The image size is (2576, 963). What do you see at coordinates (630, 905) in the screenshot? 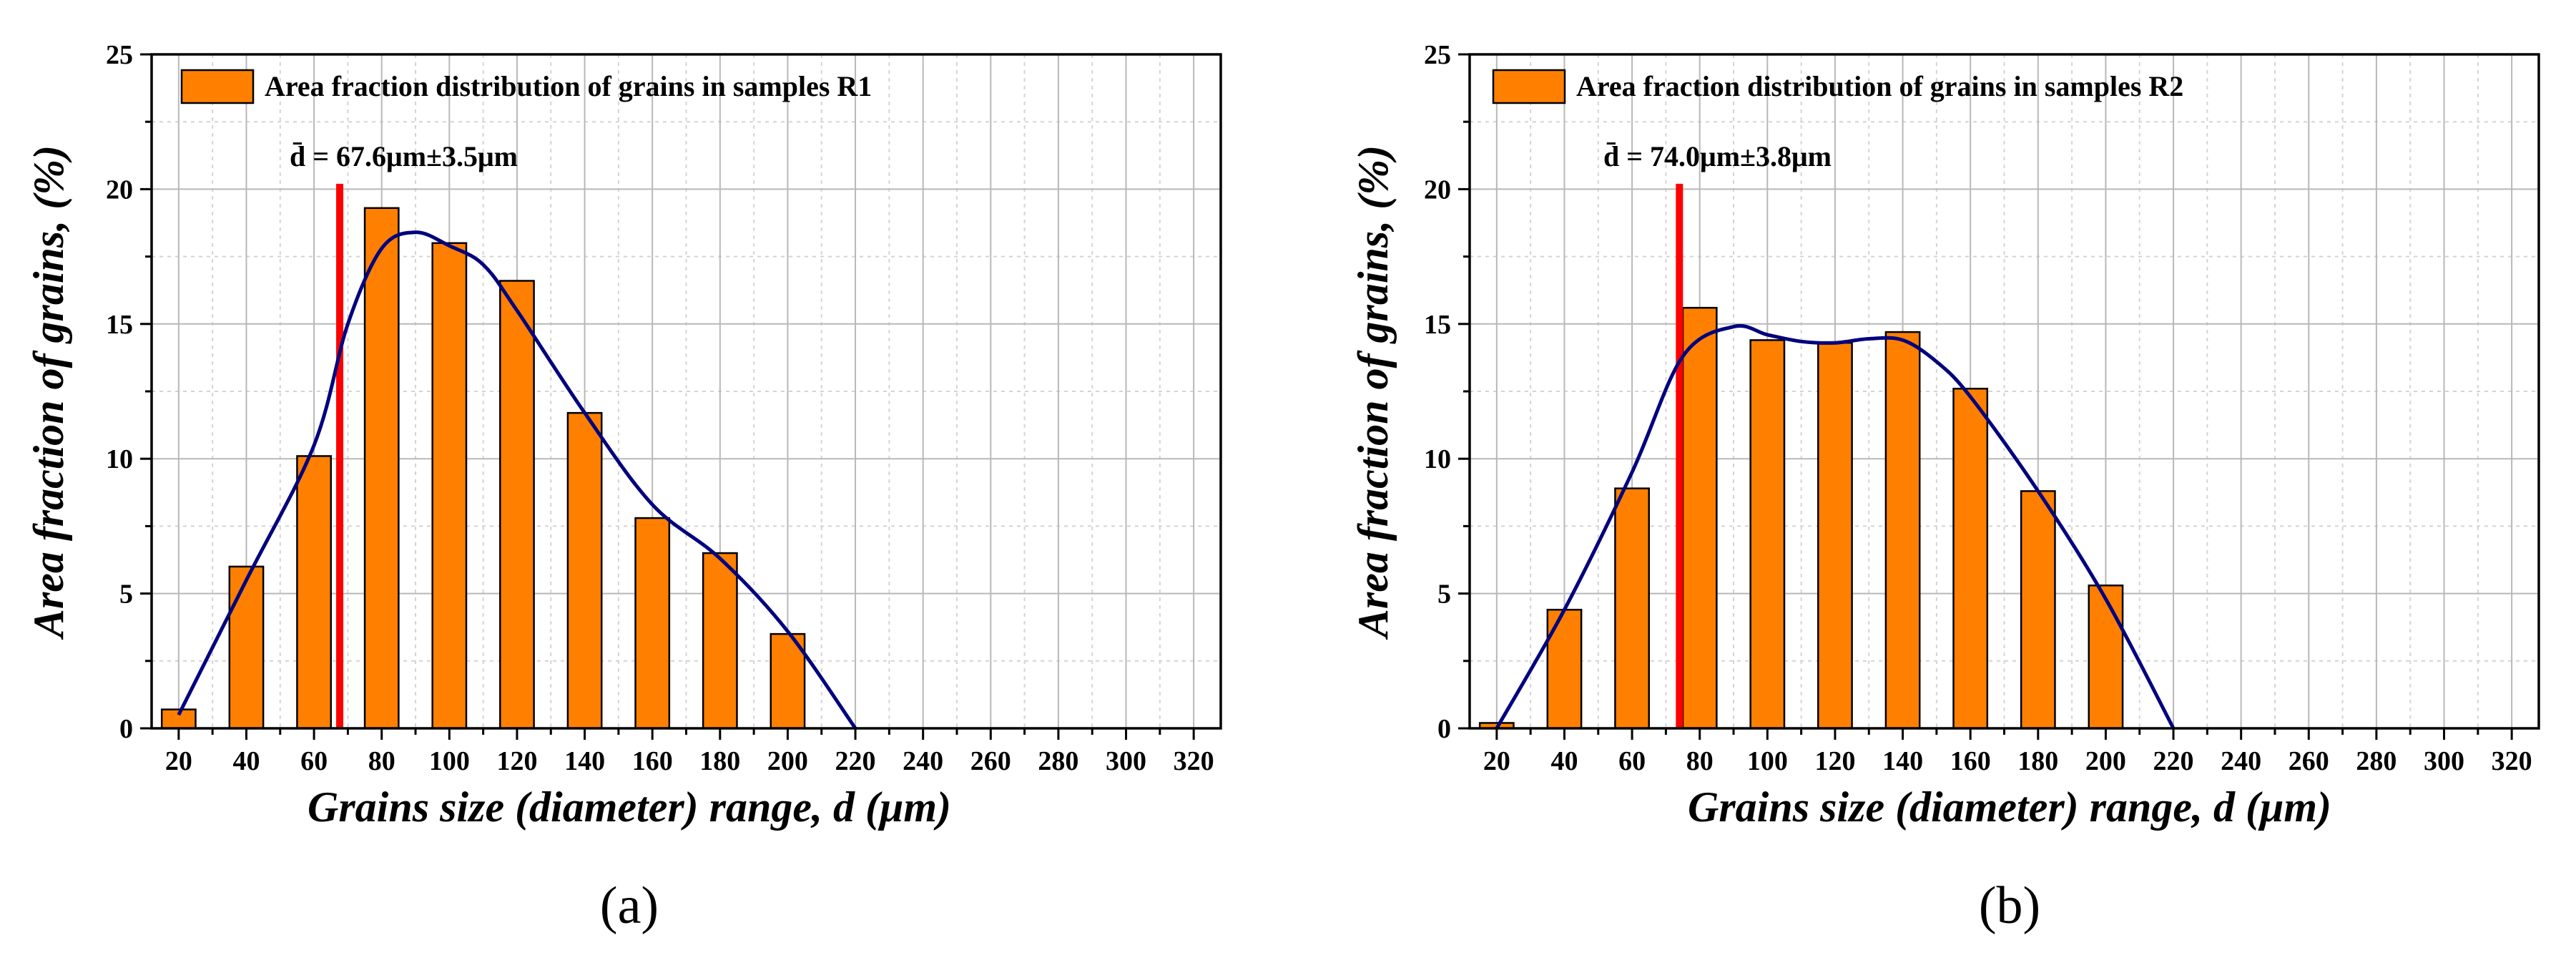
I see `panel-label: (a)` at bounding box center [630, 905].